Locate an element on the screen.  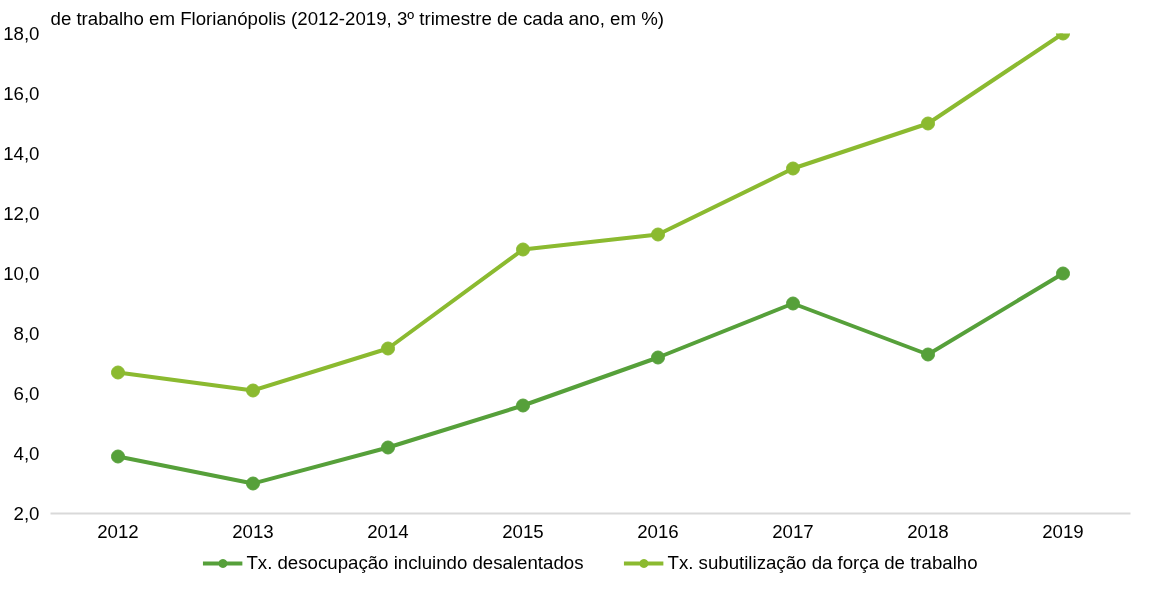
x-tick-label: 2012 is located at coordinates (118, 531).